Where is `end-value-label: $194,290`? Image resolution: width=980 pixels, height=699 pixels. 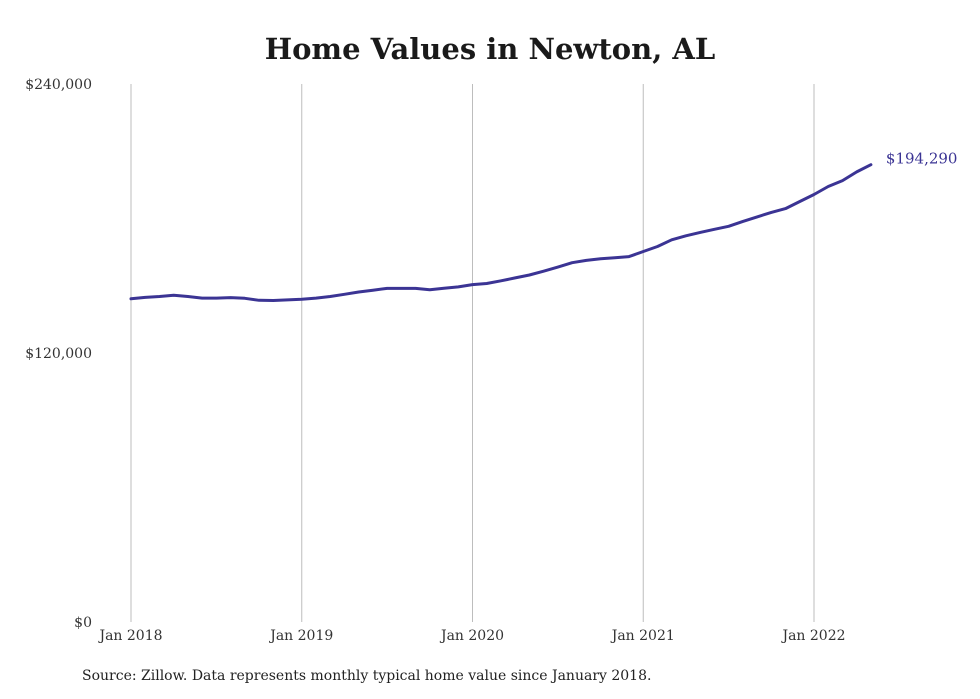
end-value-label: $194,290 is located at coordinates (922, 159).